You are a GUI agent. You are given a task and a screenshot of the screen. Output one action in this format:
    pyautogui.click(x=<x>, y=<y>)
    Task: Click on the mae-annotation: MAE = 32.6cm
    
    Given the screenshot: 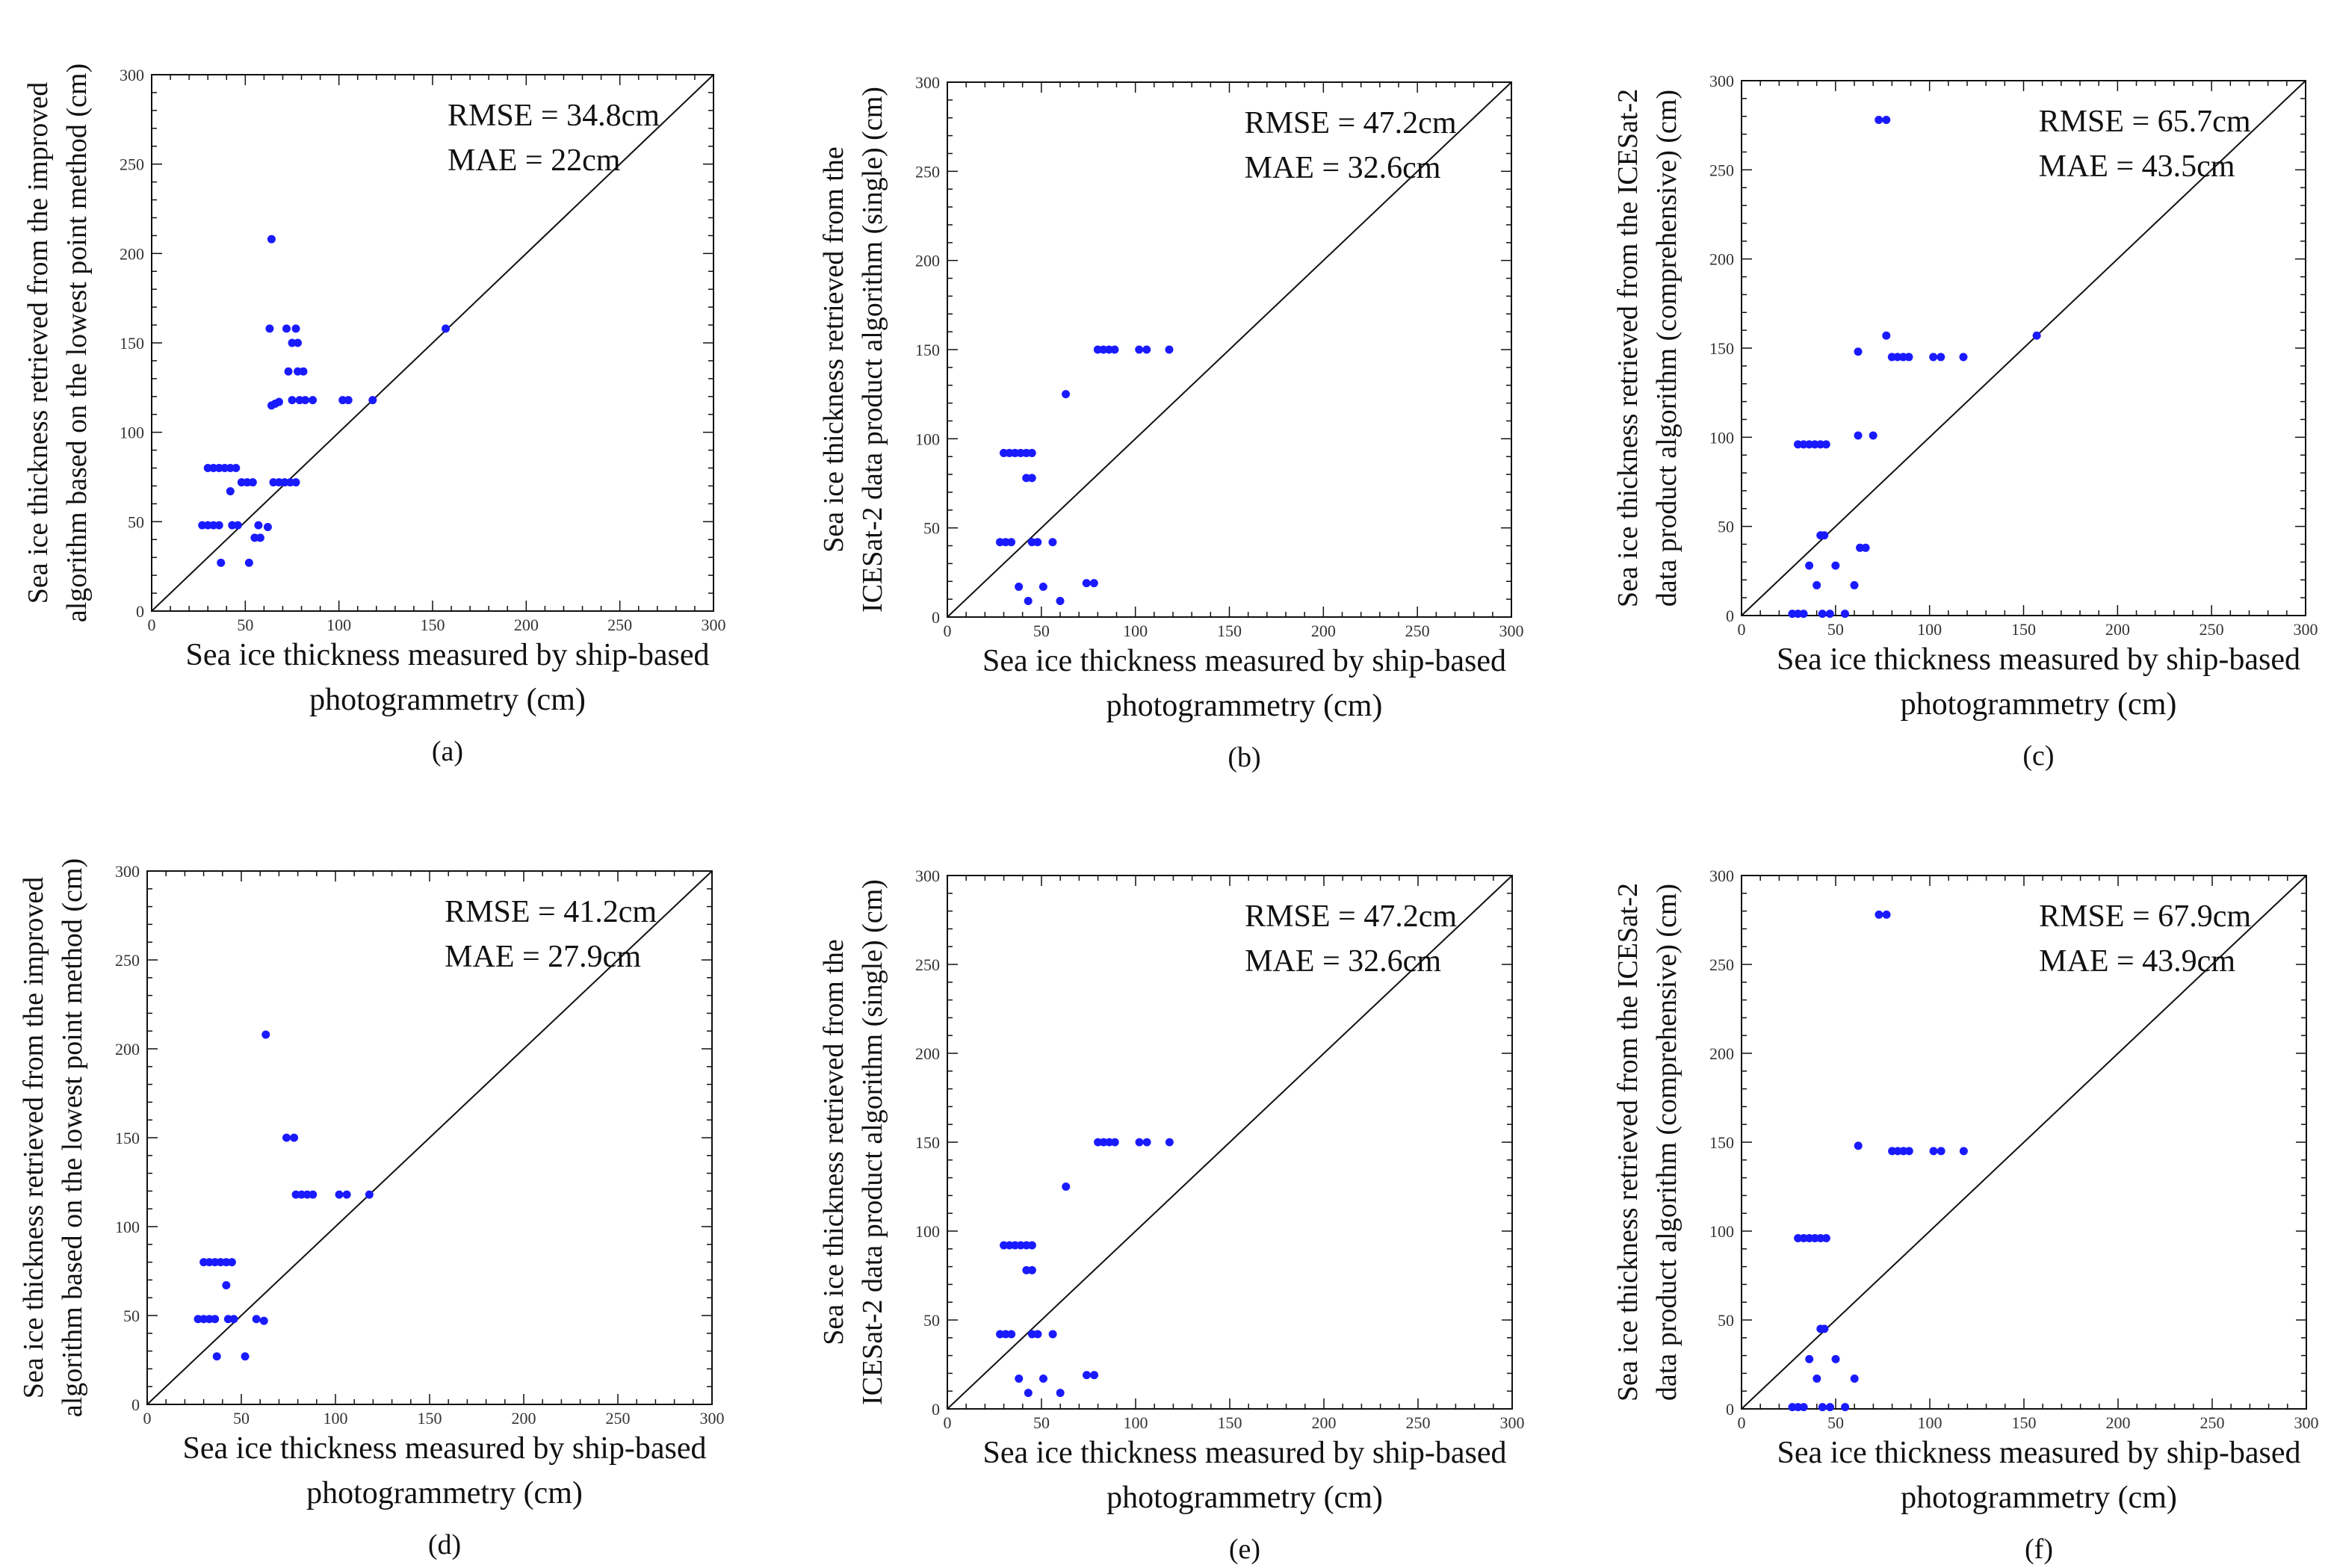 What is the action you would take?
    pyautogui.click(x=1343, y=168)
    